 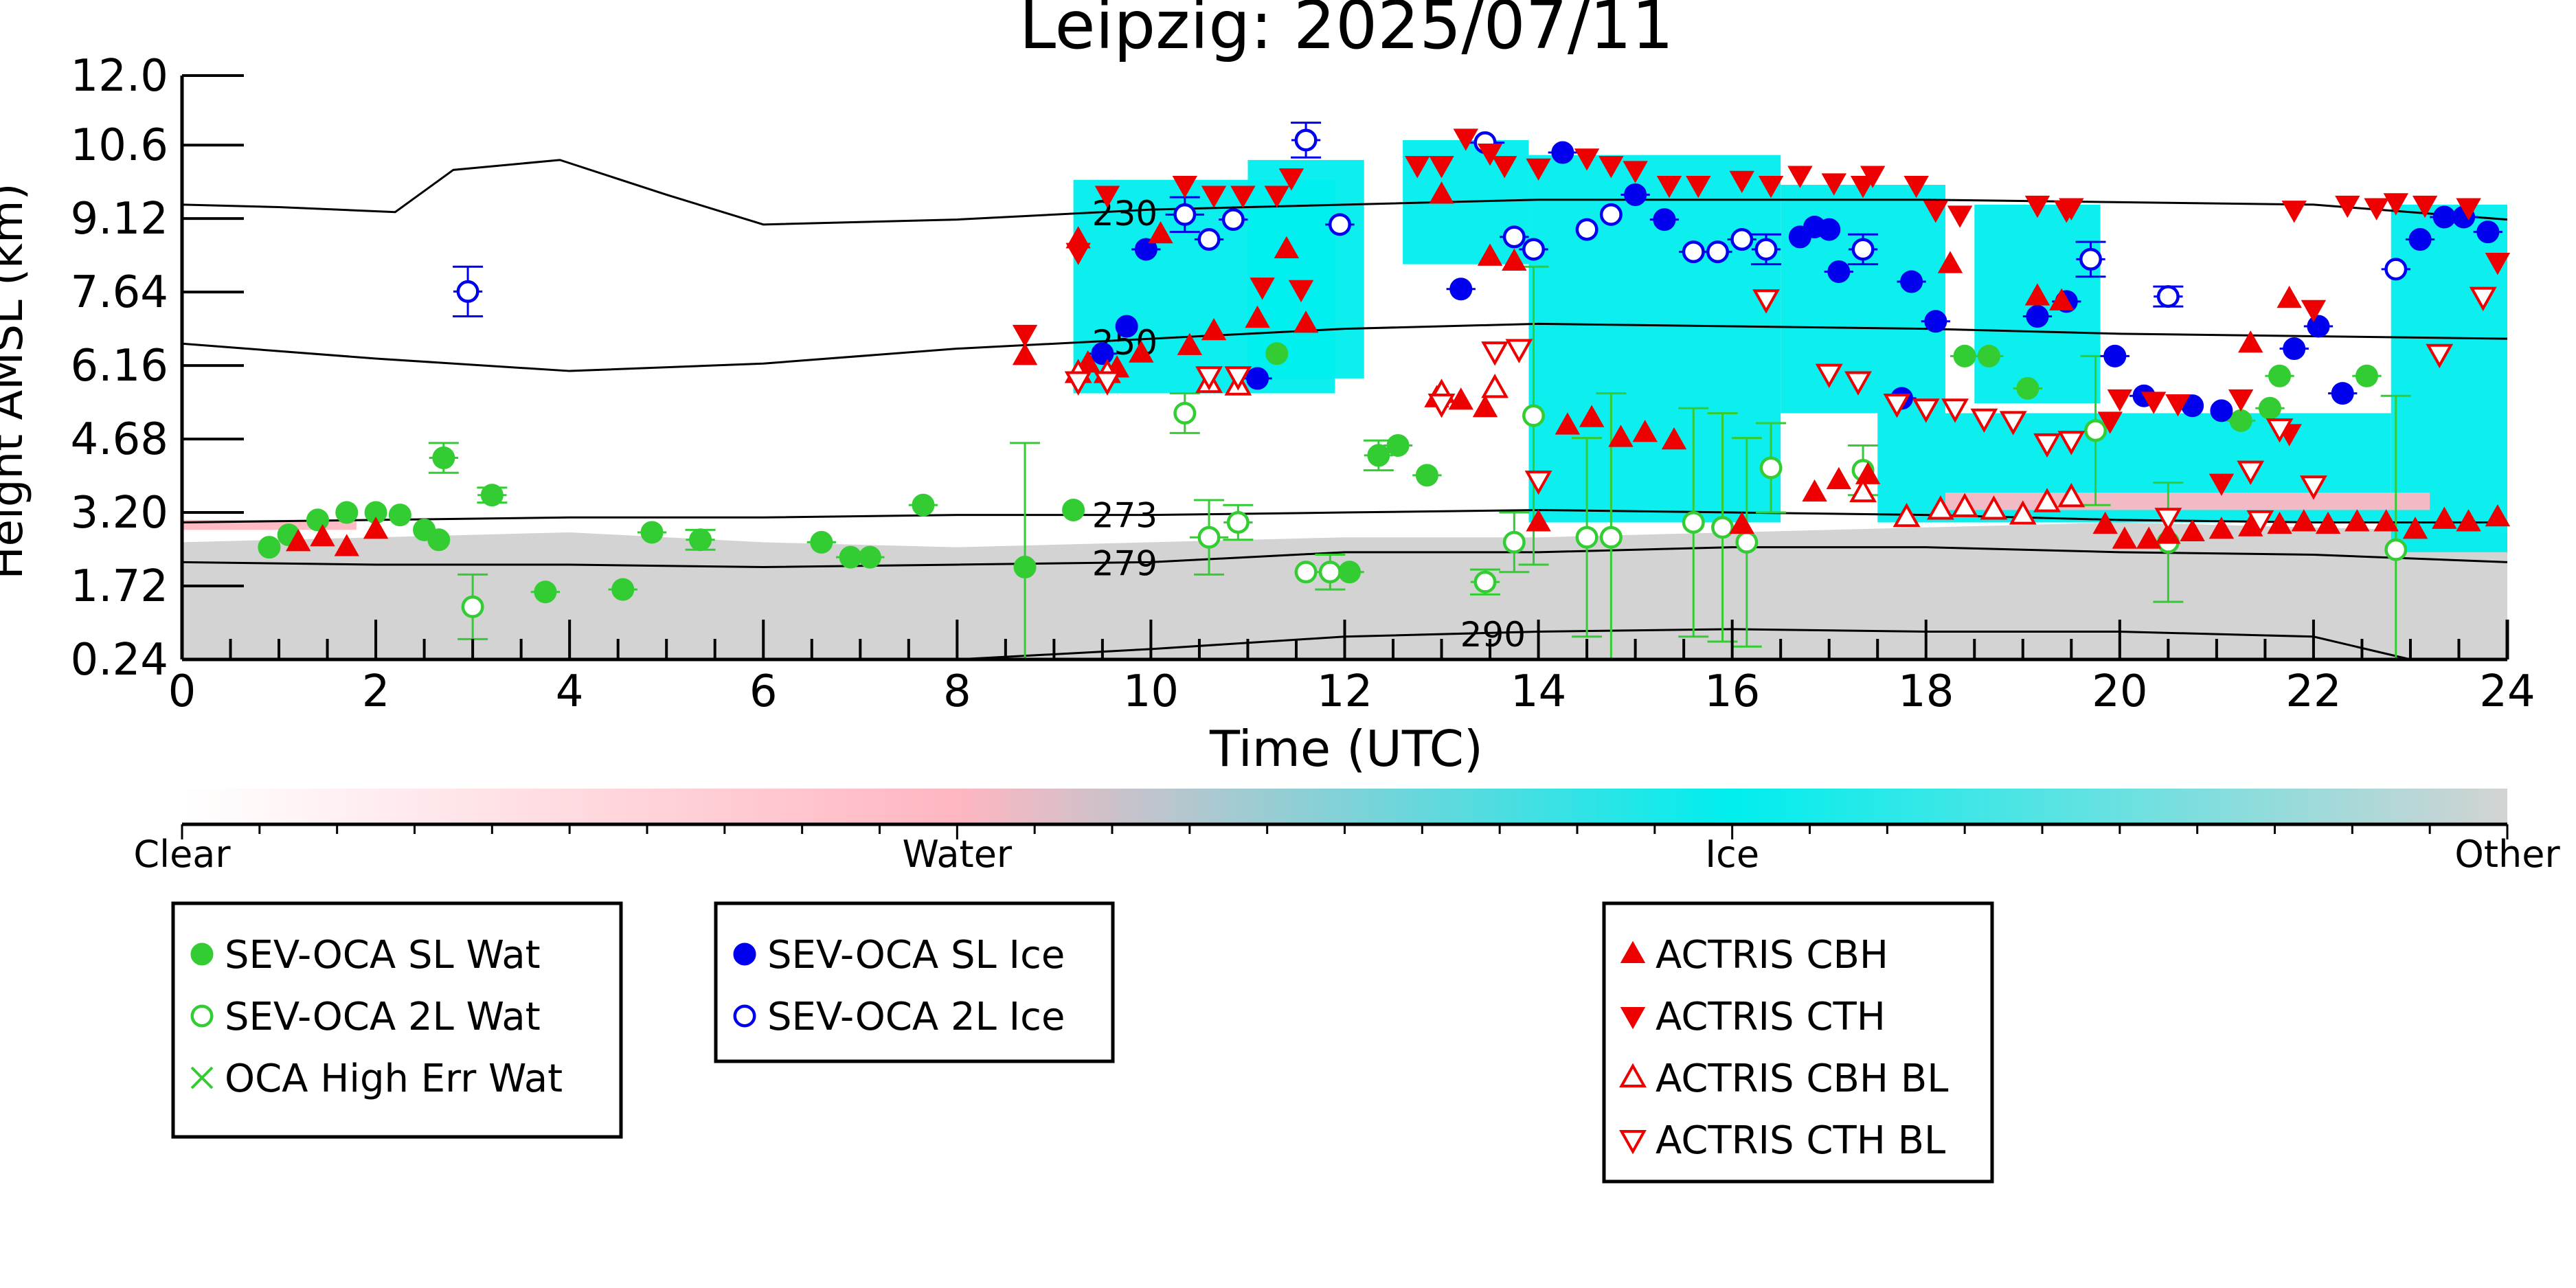 What do you see at coordinates (120, 219) in the screenshot?
I see `y-tick-label: 9.12` at bounding box center [120, 219].